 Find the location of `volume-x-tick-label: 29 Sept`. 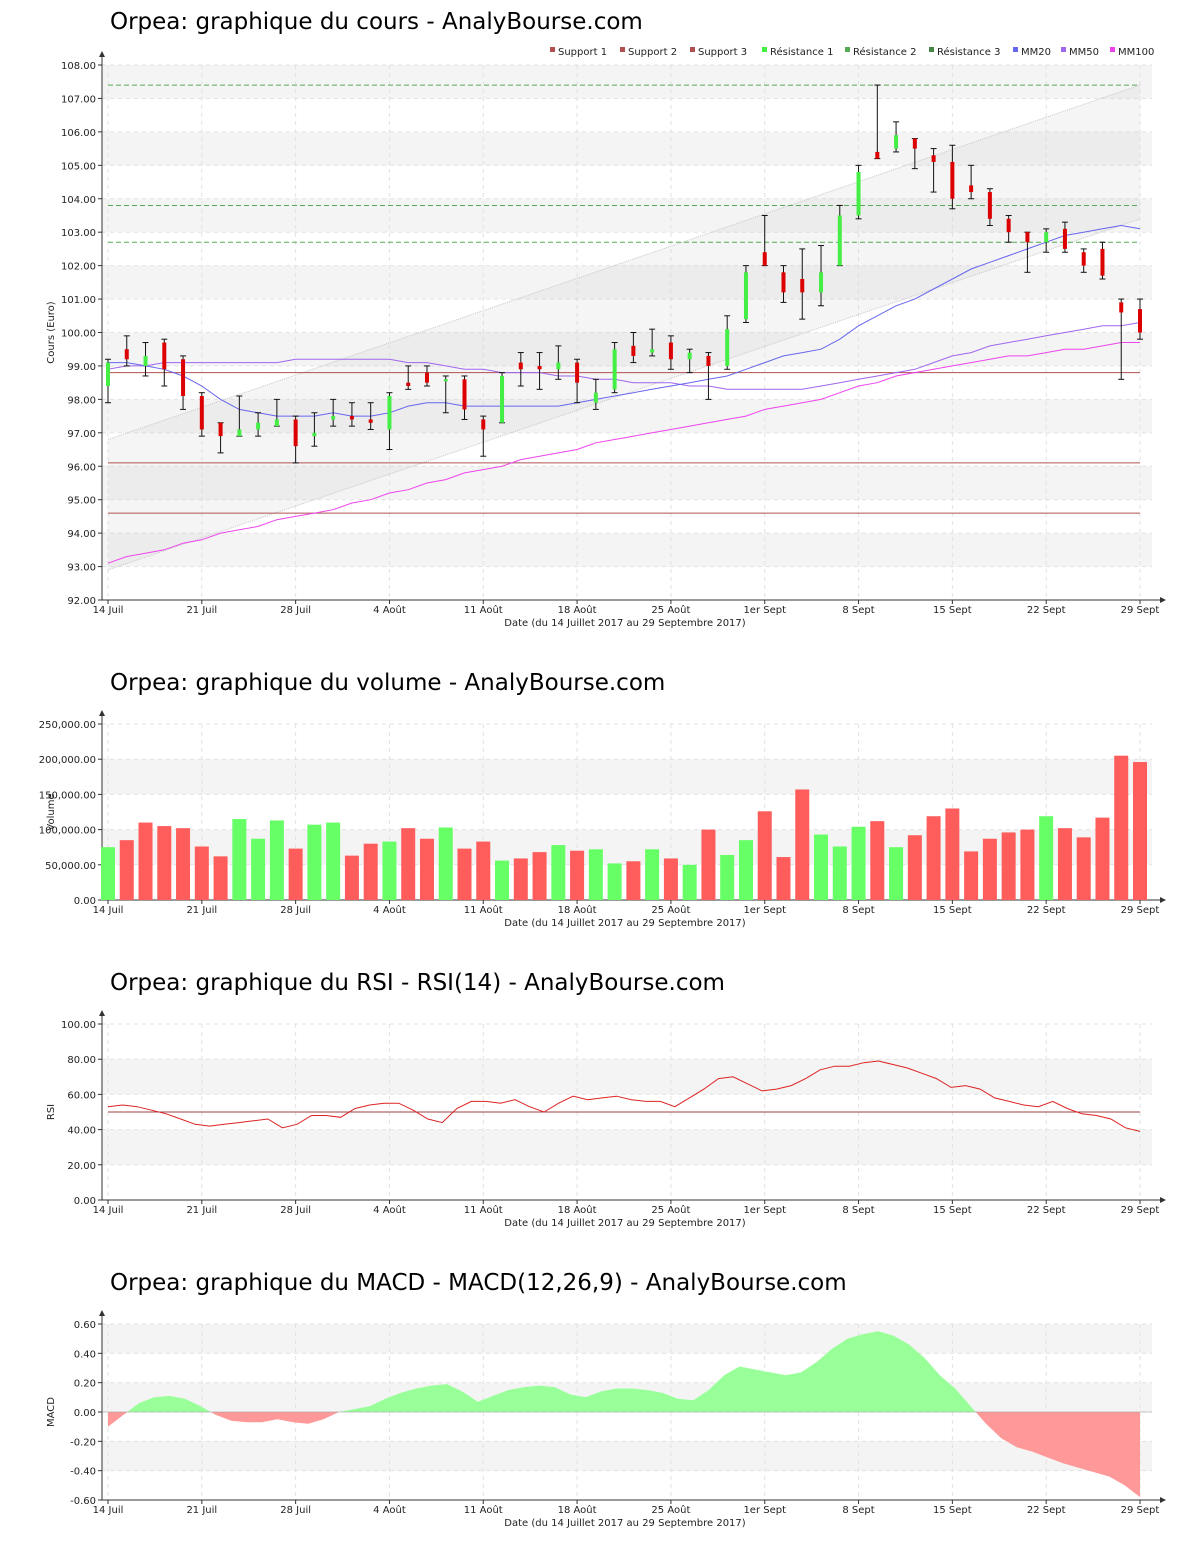

volume-x-tick-label: 29 Sept is located at coordinates (1140, 910).